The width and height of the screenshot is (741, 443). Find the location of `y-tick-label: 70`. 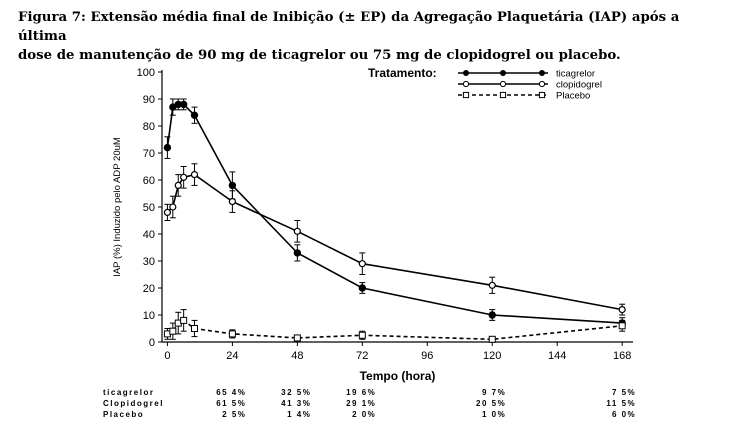

y-tick-label: 70 is located at coordinates (149, 154).